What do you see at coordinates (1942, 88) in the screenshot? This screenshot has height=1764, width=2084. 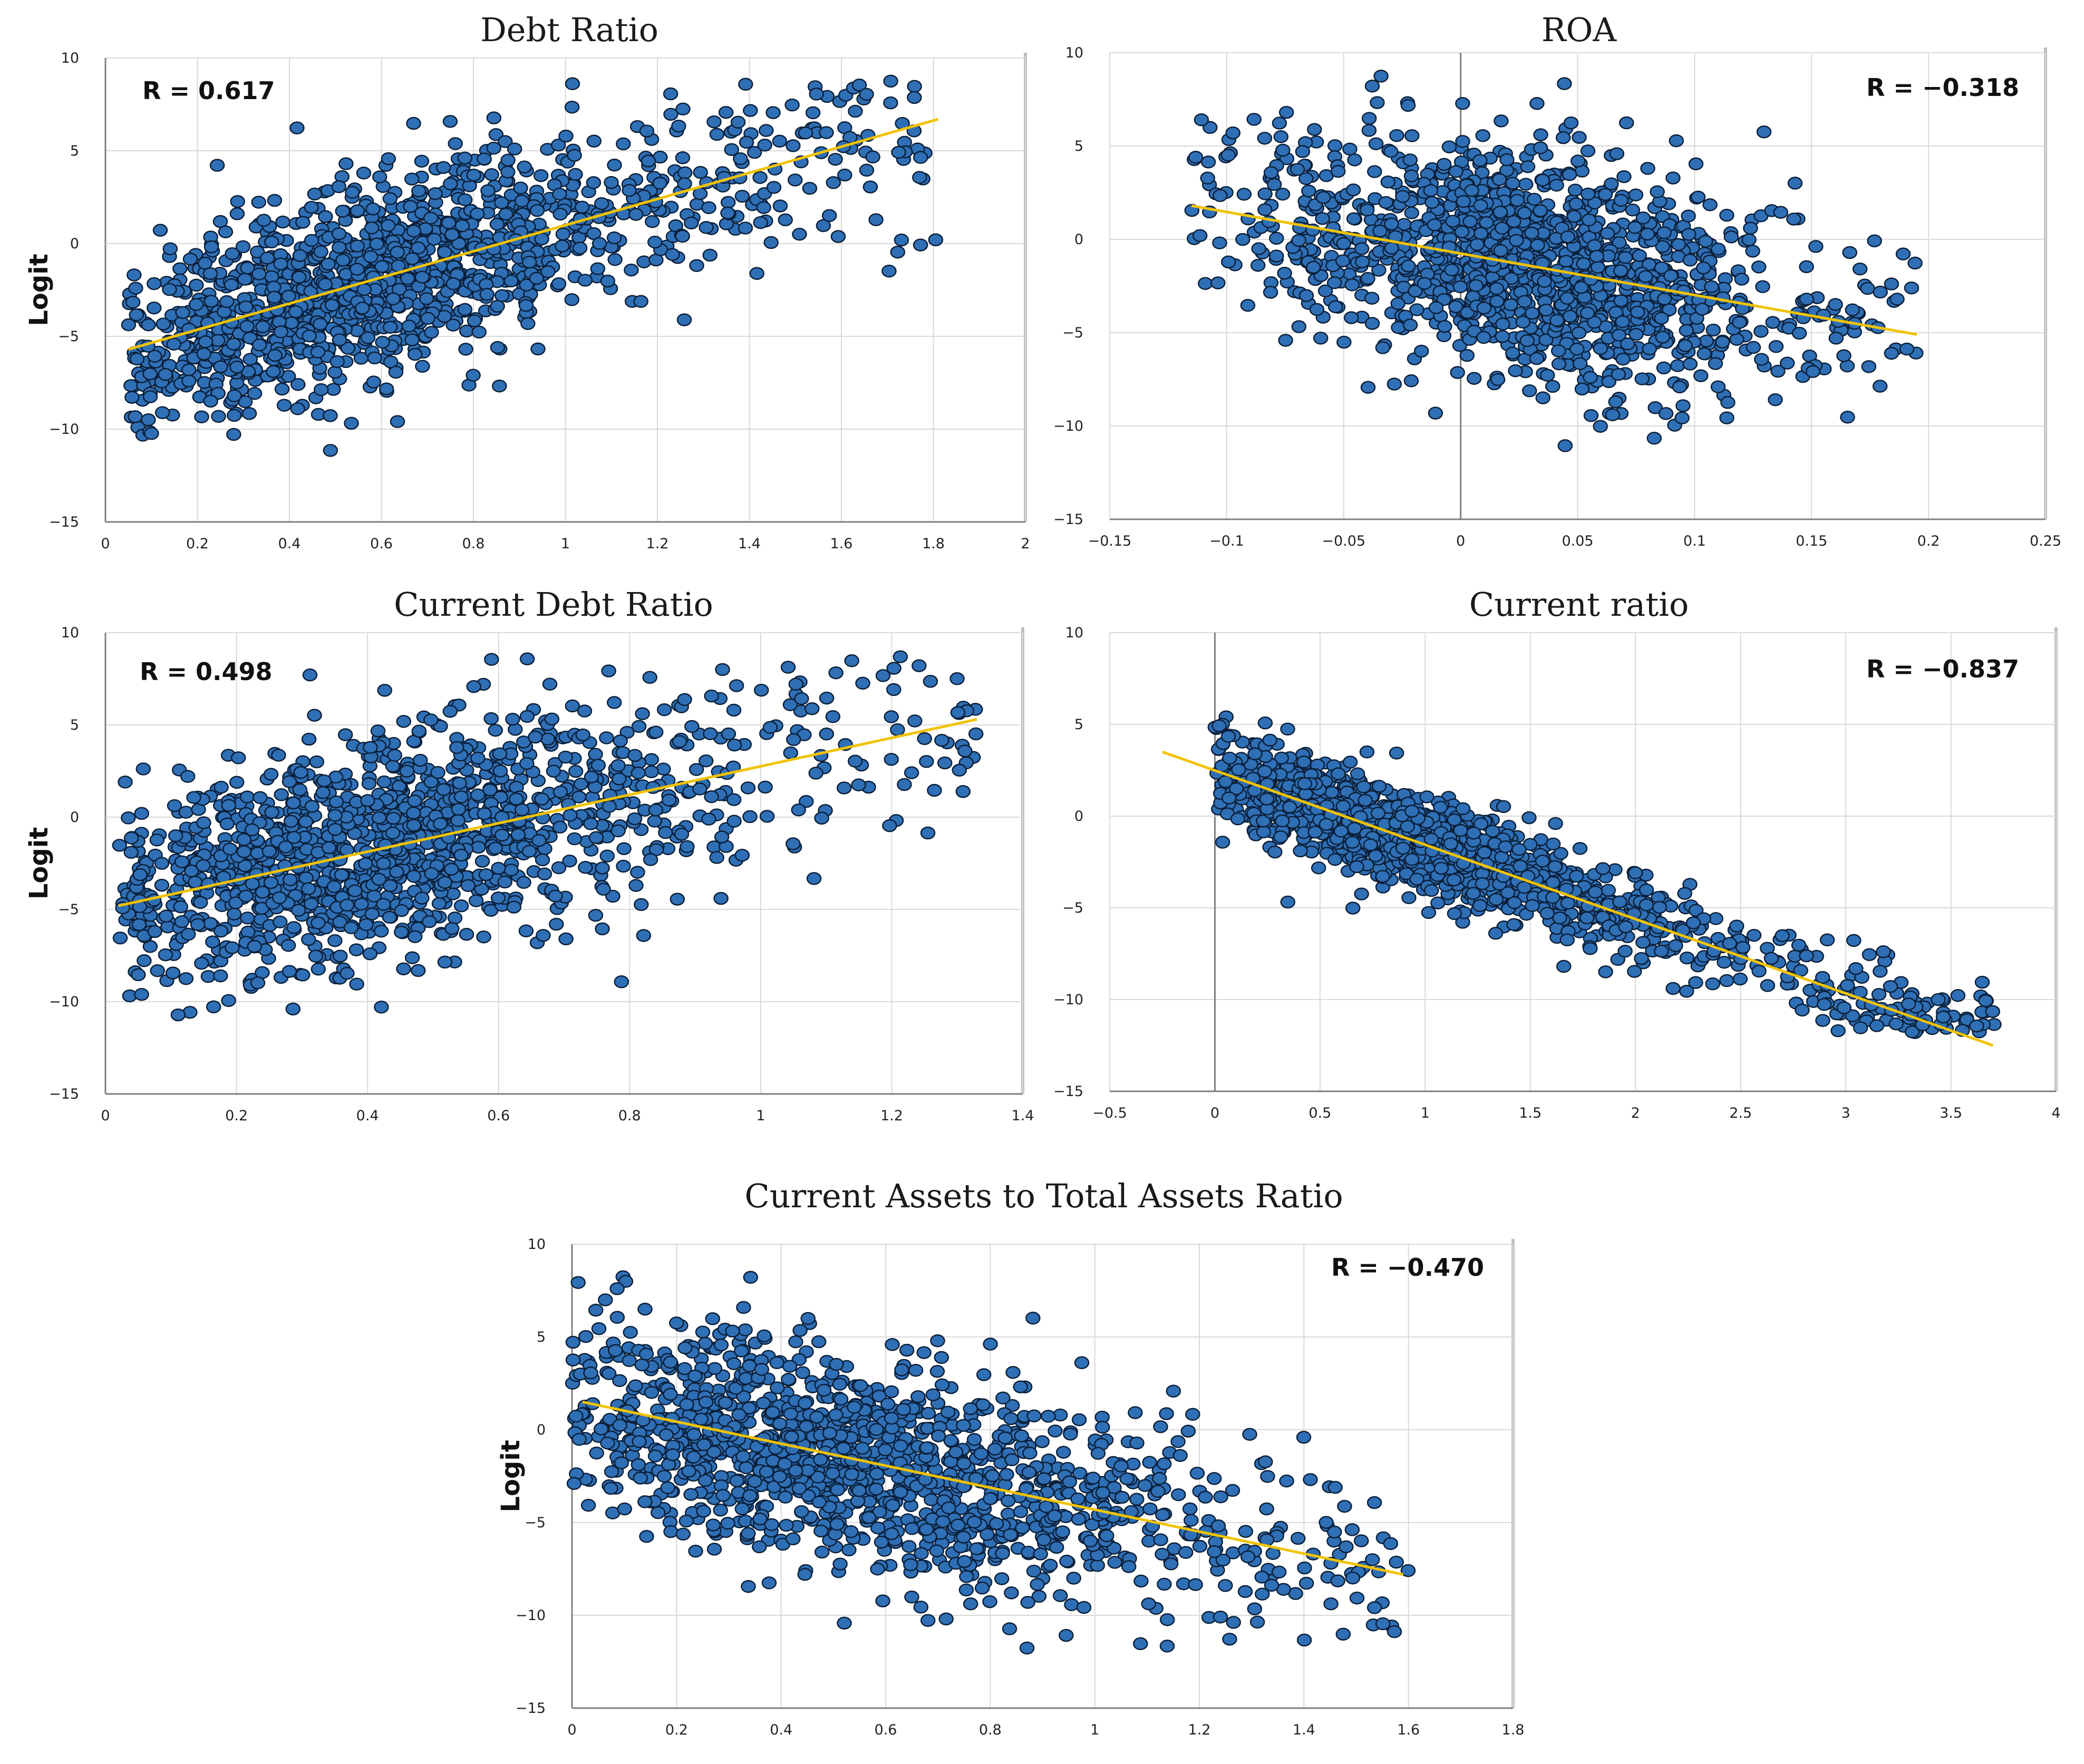 I see `correlation-label: R = −0.318` at bounding box center [1942, 88].